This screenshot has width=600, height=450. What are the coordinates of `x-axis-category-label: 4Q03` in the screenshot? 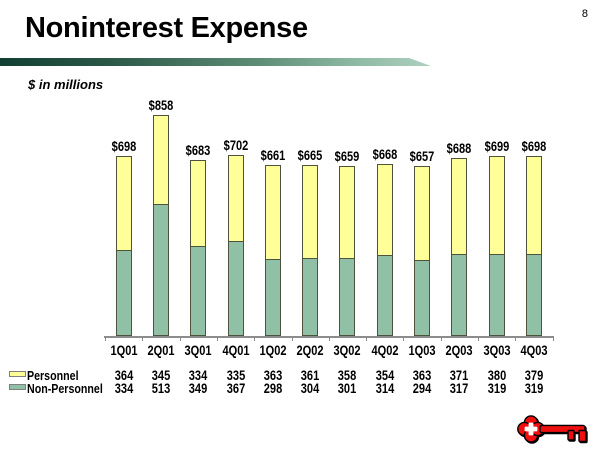 It's located at (534, 350).